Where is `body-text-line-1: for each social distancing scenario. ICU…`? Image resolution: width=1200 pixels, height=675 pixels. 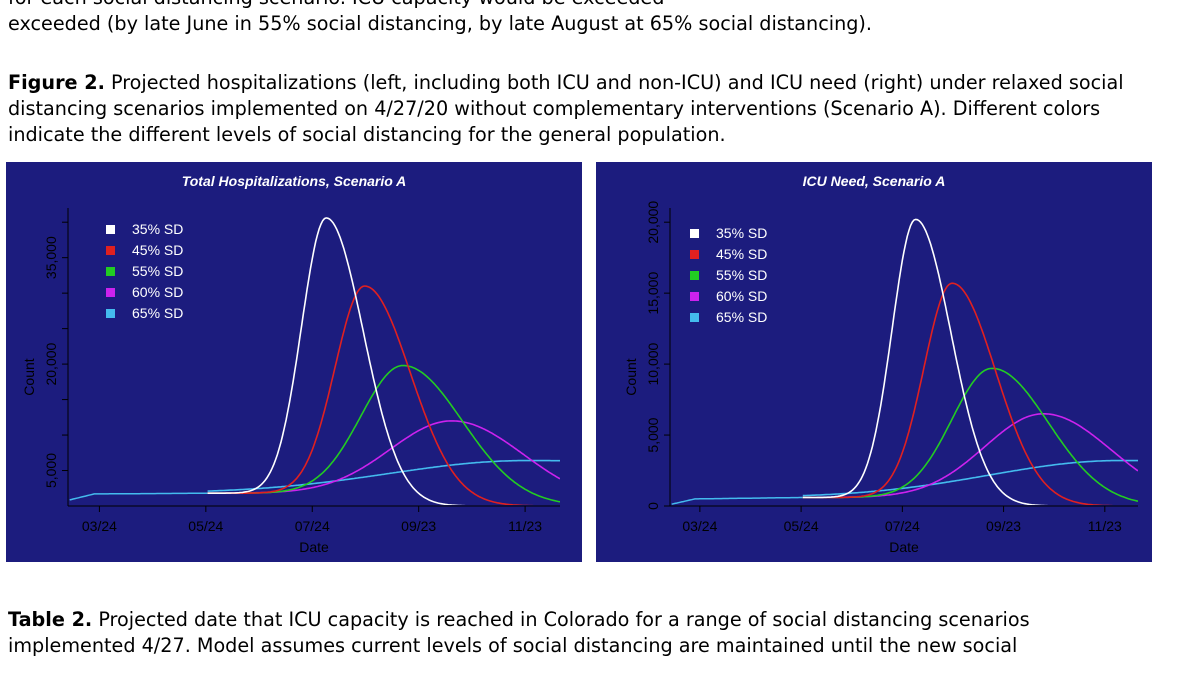
body-text-line-1: for each social distancing scenario. ICU… is located at coordinates (336, 4).